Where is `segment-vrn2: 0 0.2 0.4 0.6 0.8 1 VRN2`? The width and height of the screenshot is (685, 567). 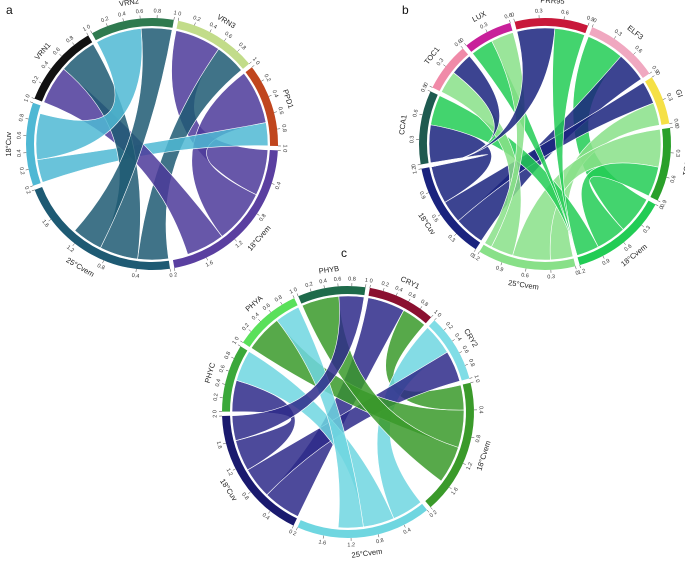 segment-vrn2: 0 0.2 0.4 0.6 0.8 1 VRN2 is located at coordinates (131, 20).